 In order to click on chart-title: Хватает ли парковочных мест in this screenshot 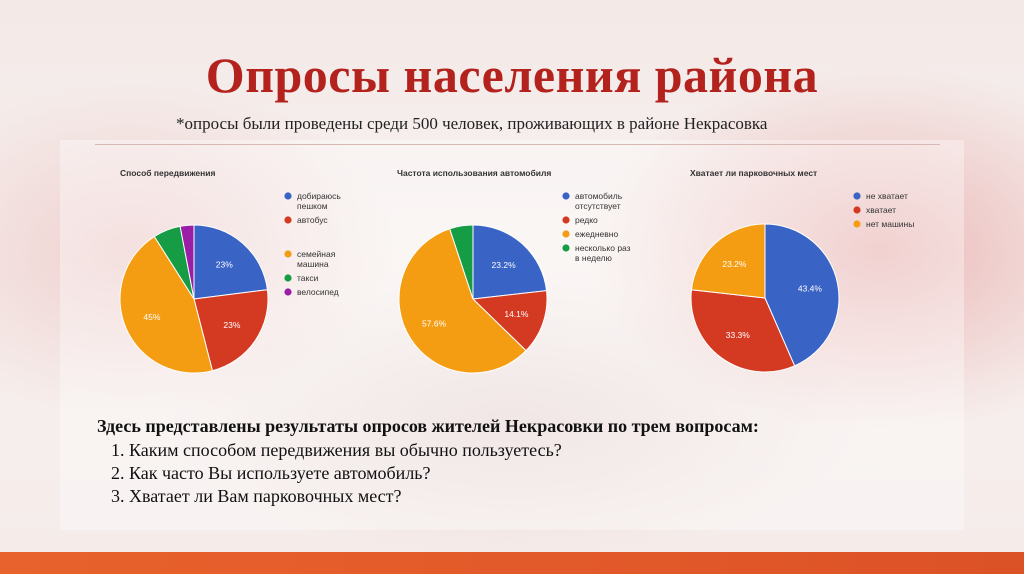, I will do `click(753, 173)`.